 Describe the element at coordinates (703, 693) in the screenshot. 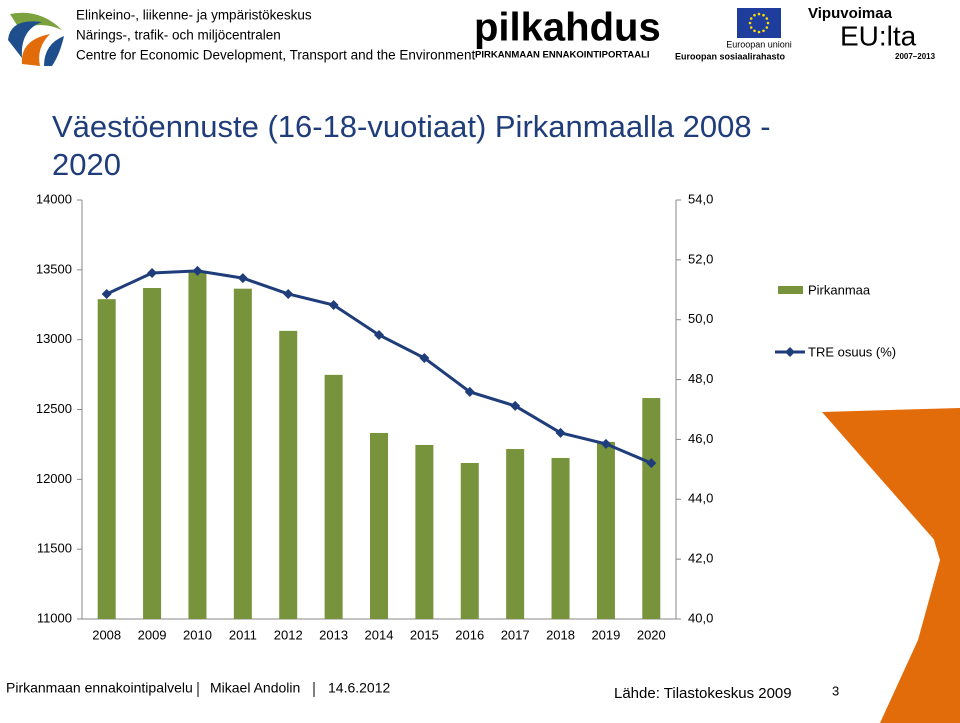

I see `footer-source: Lähde: Tilastokeskus 2009` at that location.